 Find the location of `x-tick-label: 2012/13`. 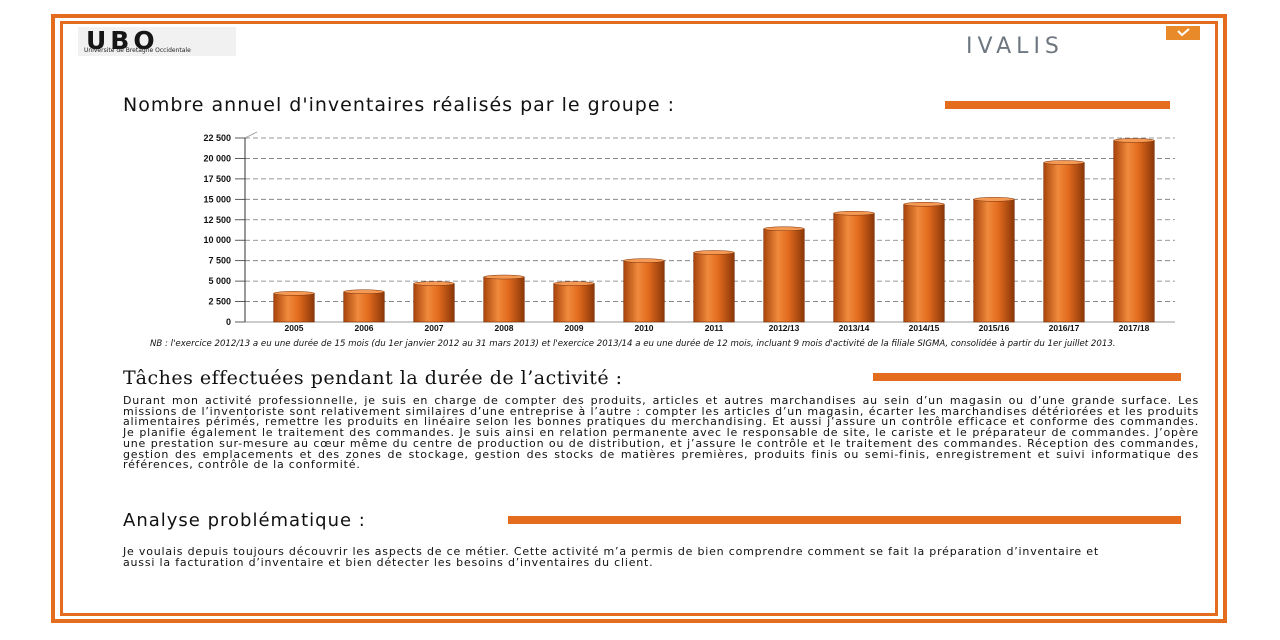

x-tick-label: 2012/13 is located at coordinates (784, 328).